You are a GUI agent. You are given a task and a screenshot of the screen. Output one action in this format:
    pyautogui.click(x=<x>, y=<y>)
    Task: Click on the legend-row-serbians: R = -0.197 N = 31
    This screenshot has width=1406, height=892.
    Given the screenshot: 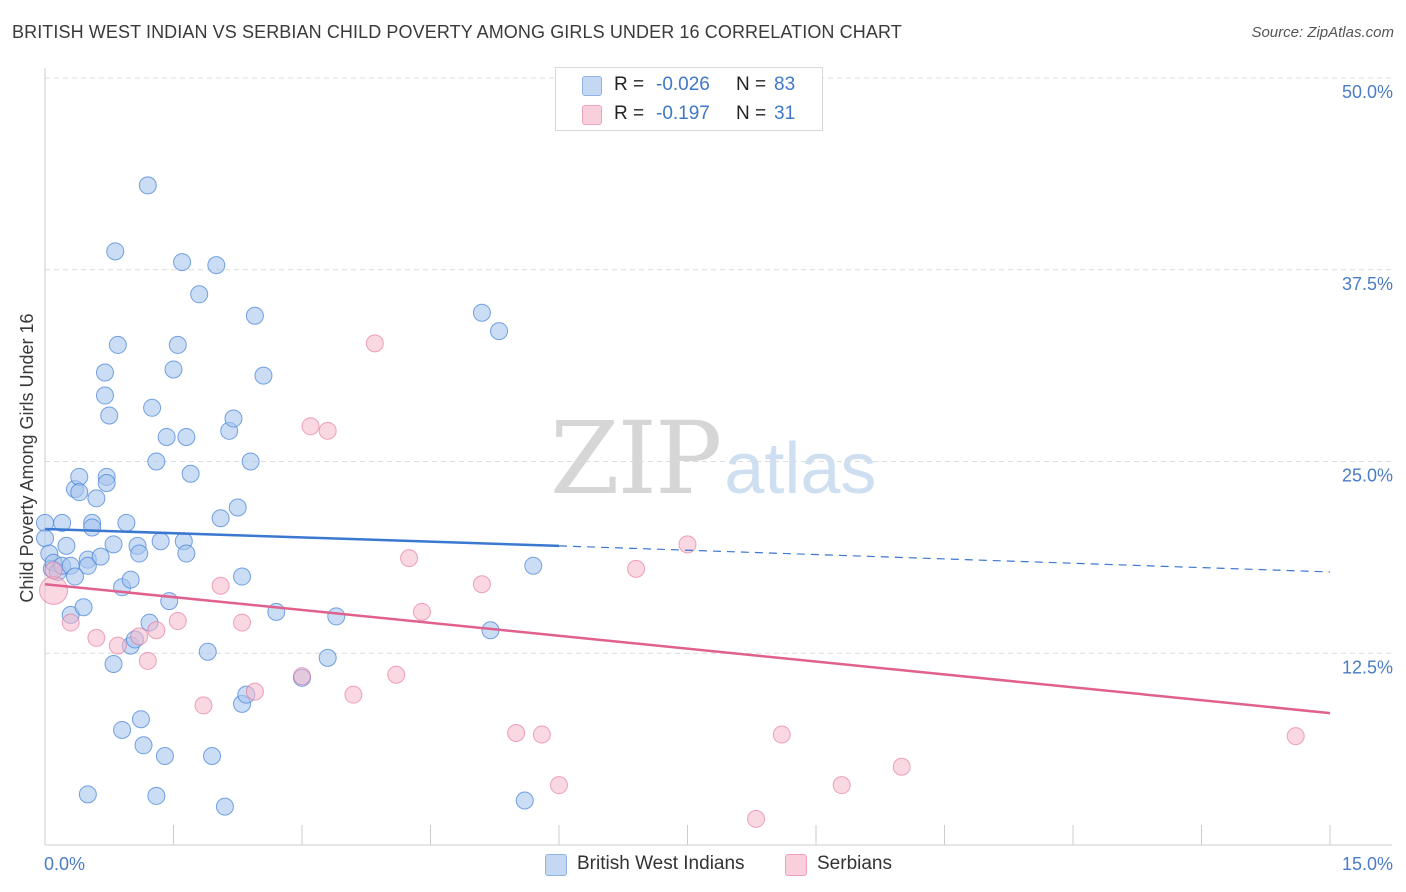 What is the action you would take?
    pyautogui.click(x=689, y=115)
    